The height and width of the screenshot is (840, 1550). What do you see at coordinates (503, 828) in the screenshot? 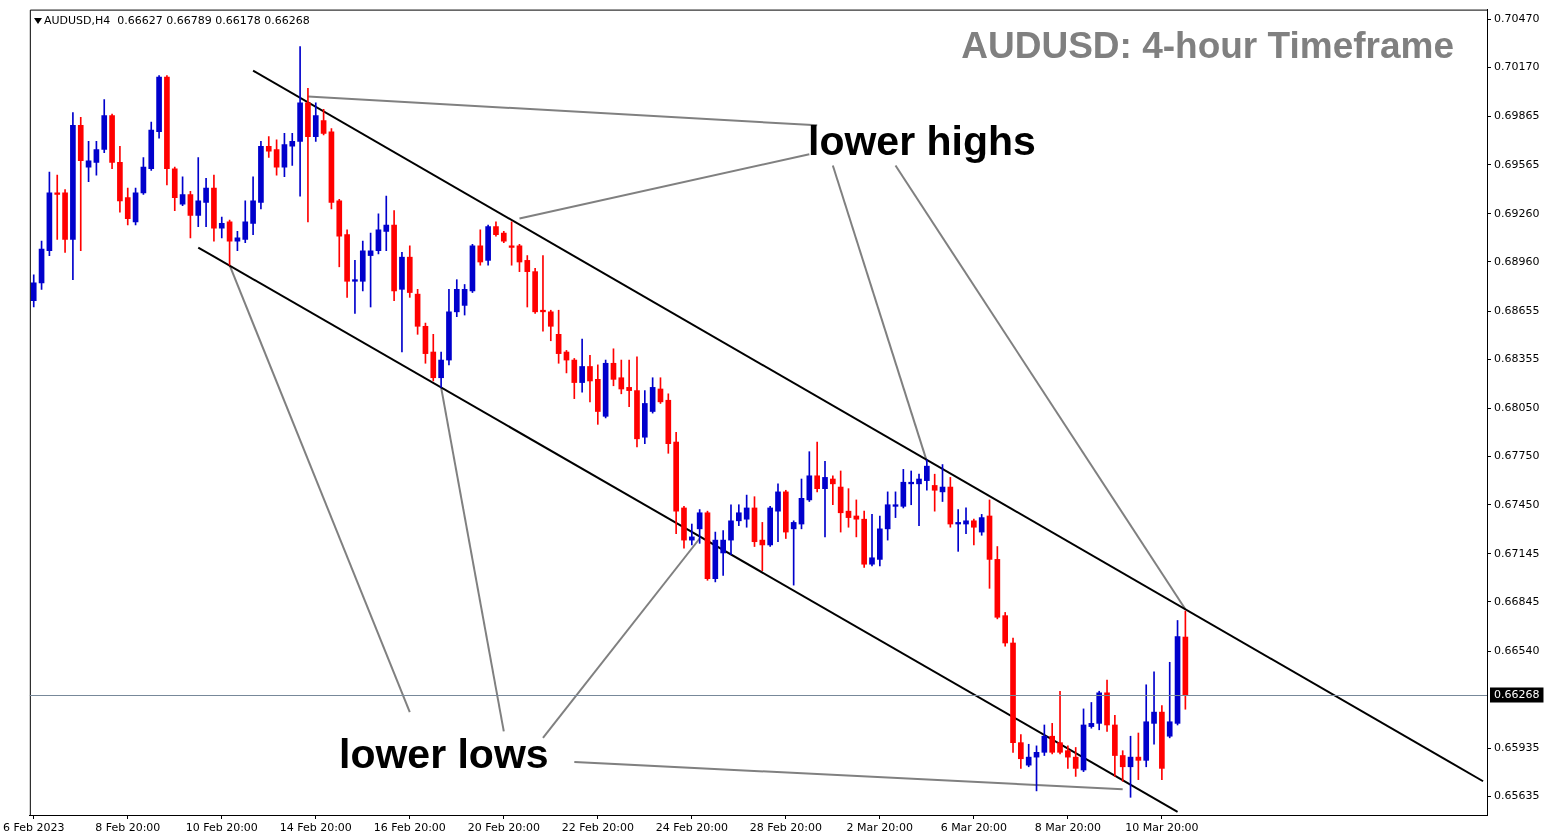
I see `x-tick-label: 20 Feb 20:00` at bounding box center [503, 828].